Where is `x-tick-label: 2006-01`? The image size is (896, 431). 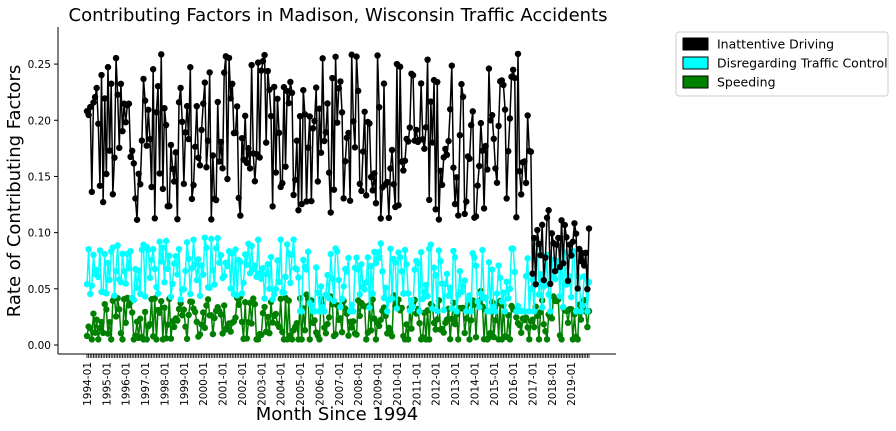 x-tick-label: 2006-01 is located at coordinates (320, 384).